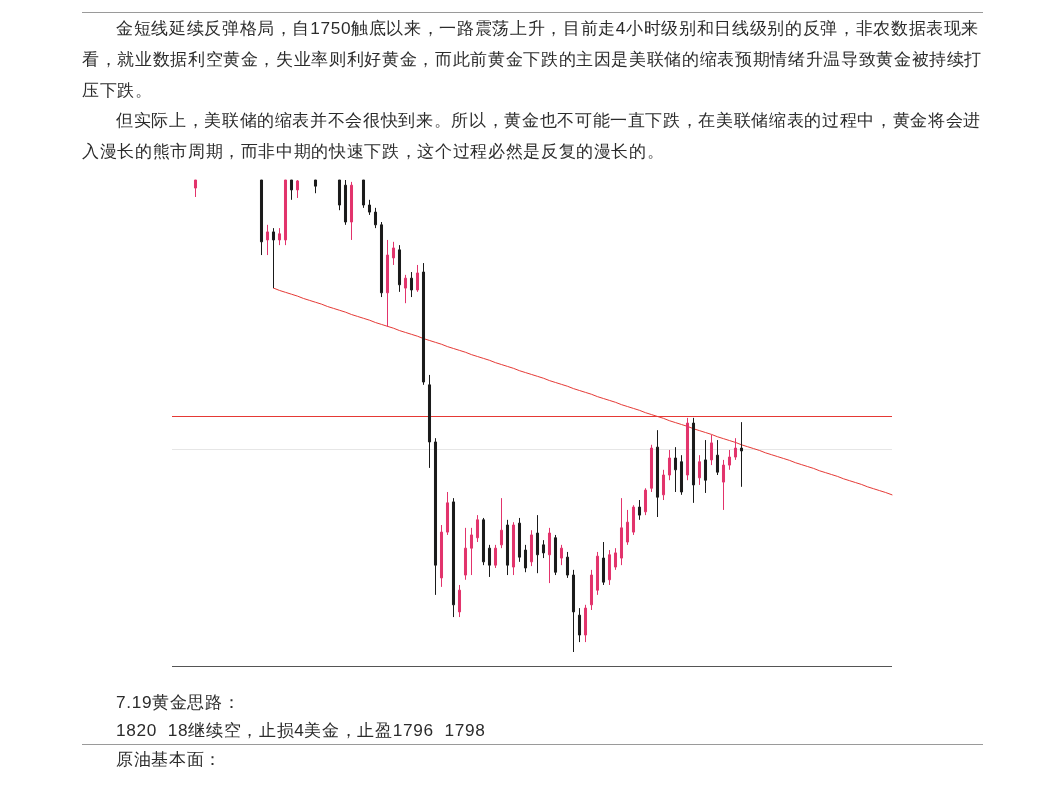 This screenshot has width=1055, height=786. Describe the element at coordinates (301, 730) in the screenshot. I see `text: 1820 18继续空，止损4美金，止盈1796 1798` at that location.